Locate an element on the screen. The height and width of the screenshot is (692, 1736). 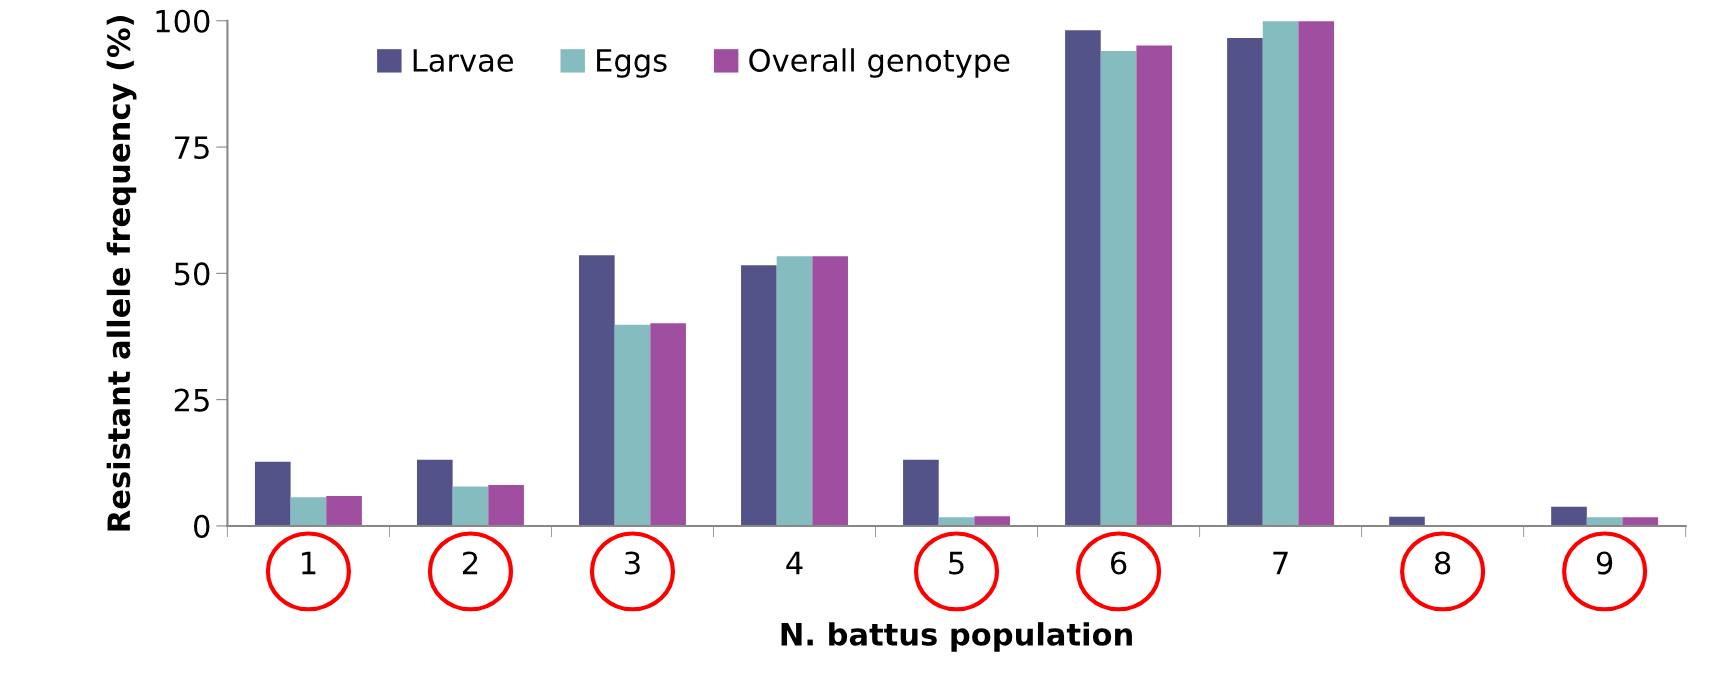
x-tick-label: 5 is located at coordinates (956, 563).